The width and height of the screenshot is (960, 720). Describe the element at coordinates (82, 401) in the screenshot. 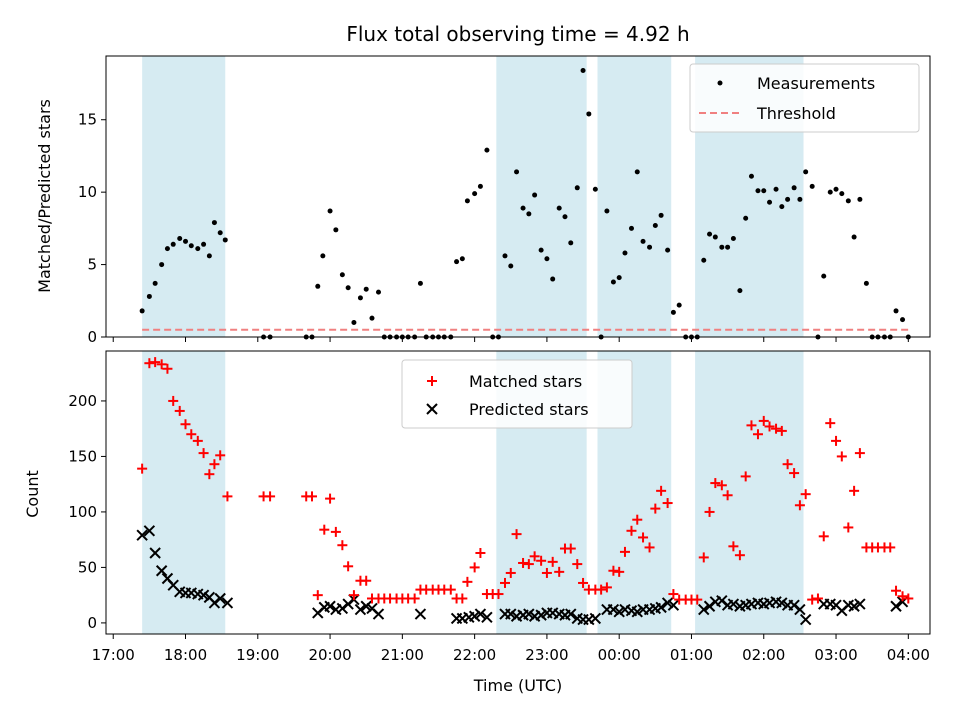

I see `bottom-y-tick-label-4: 200` at that location.